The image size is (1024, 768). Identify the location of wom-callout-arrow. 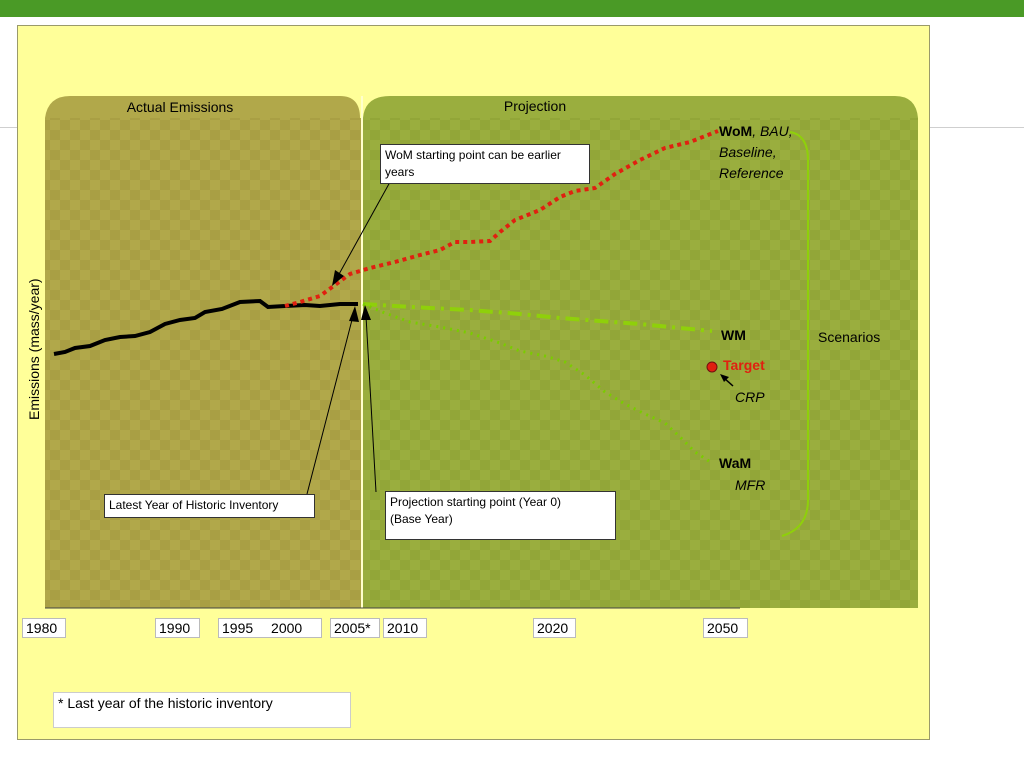
(364, 229).